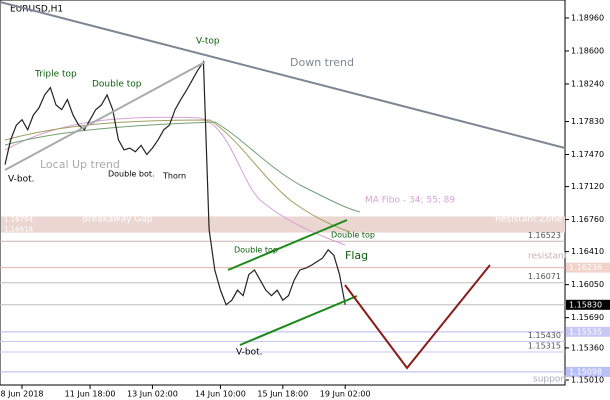  What do you see at coordinates (587, 154) in the screenshot?
I see `y-tick-label: 1.17470` at bounding box center [587, 154].